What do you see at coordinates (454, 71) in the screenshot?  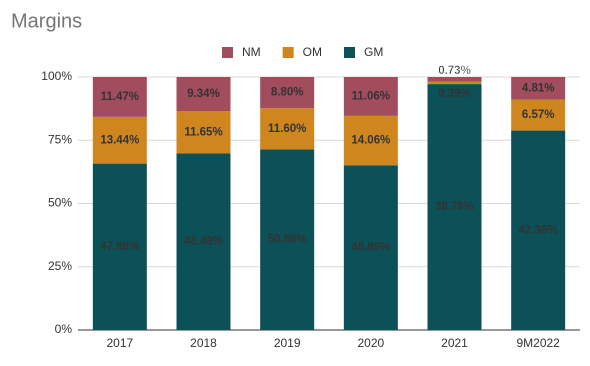 I see `data-label: 0.73%` at bounding box center [454, 71].